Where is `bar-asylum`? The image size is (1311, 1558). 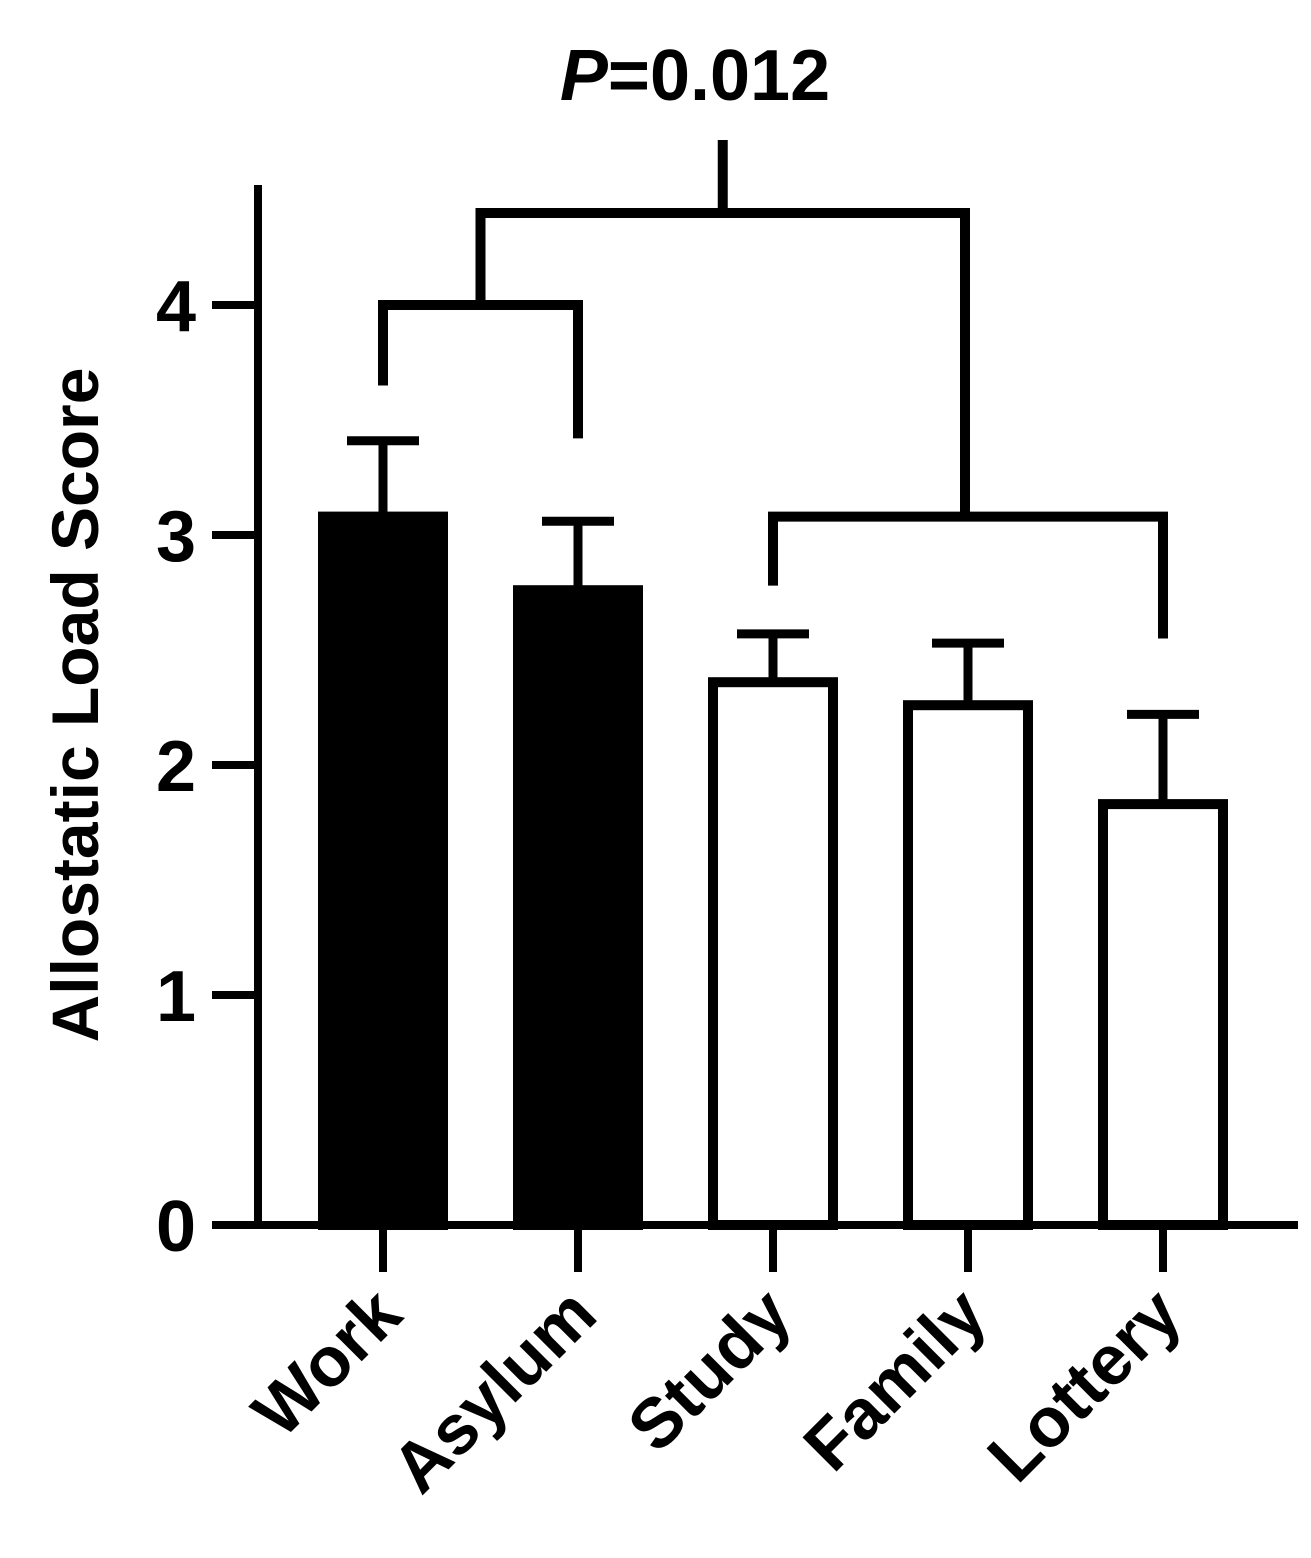
bar-asylum is located at coordinates (578, 907).